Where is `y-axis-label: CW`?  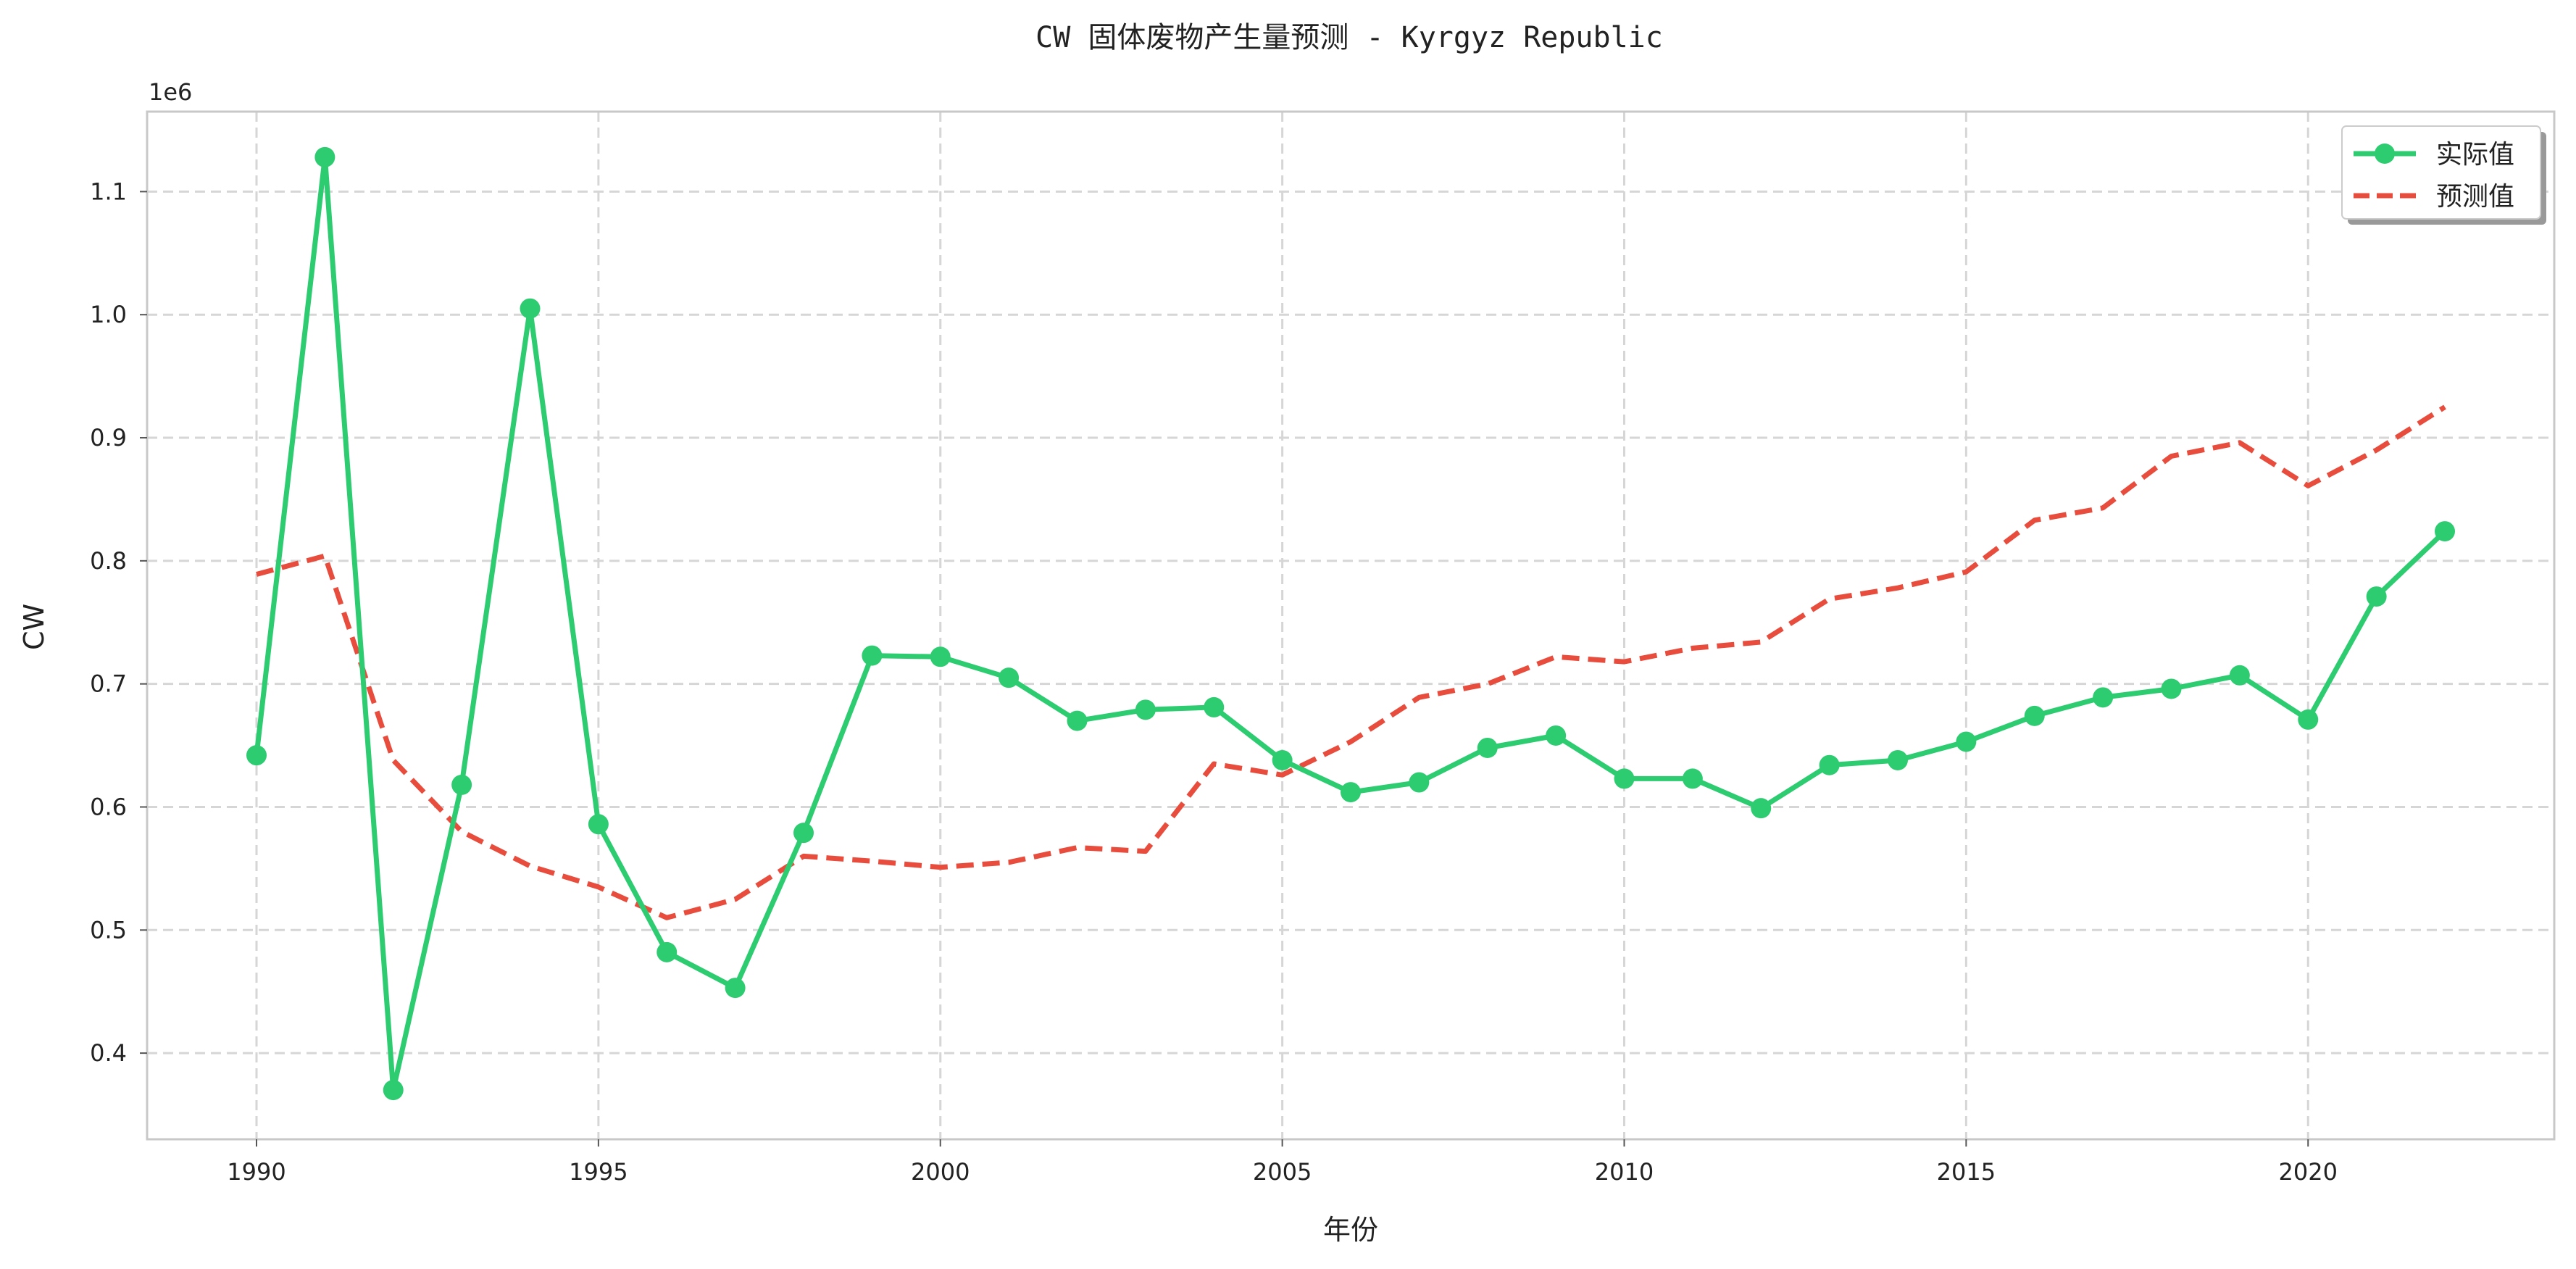
y-axis-label: CW is located at coordinates (34, 627).